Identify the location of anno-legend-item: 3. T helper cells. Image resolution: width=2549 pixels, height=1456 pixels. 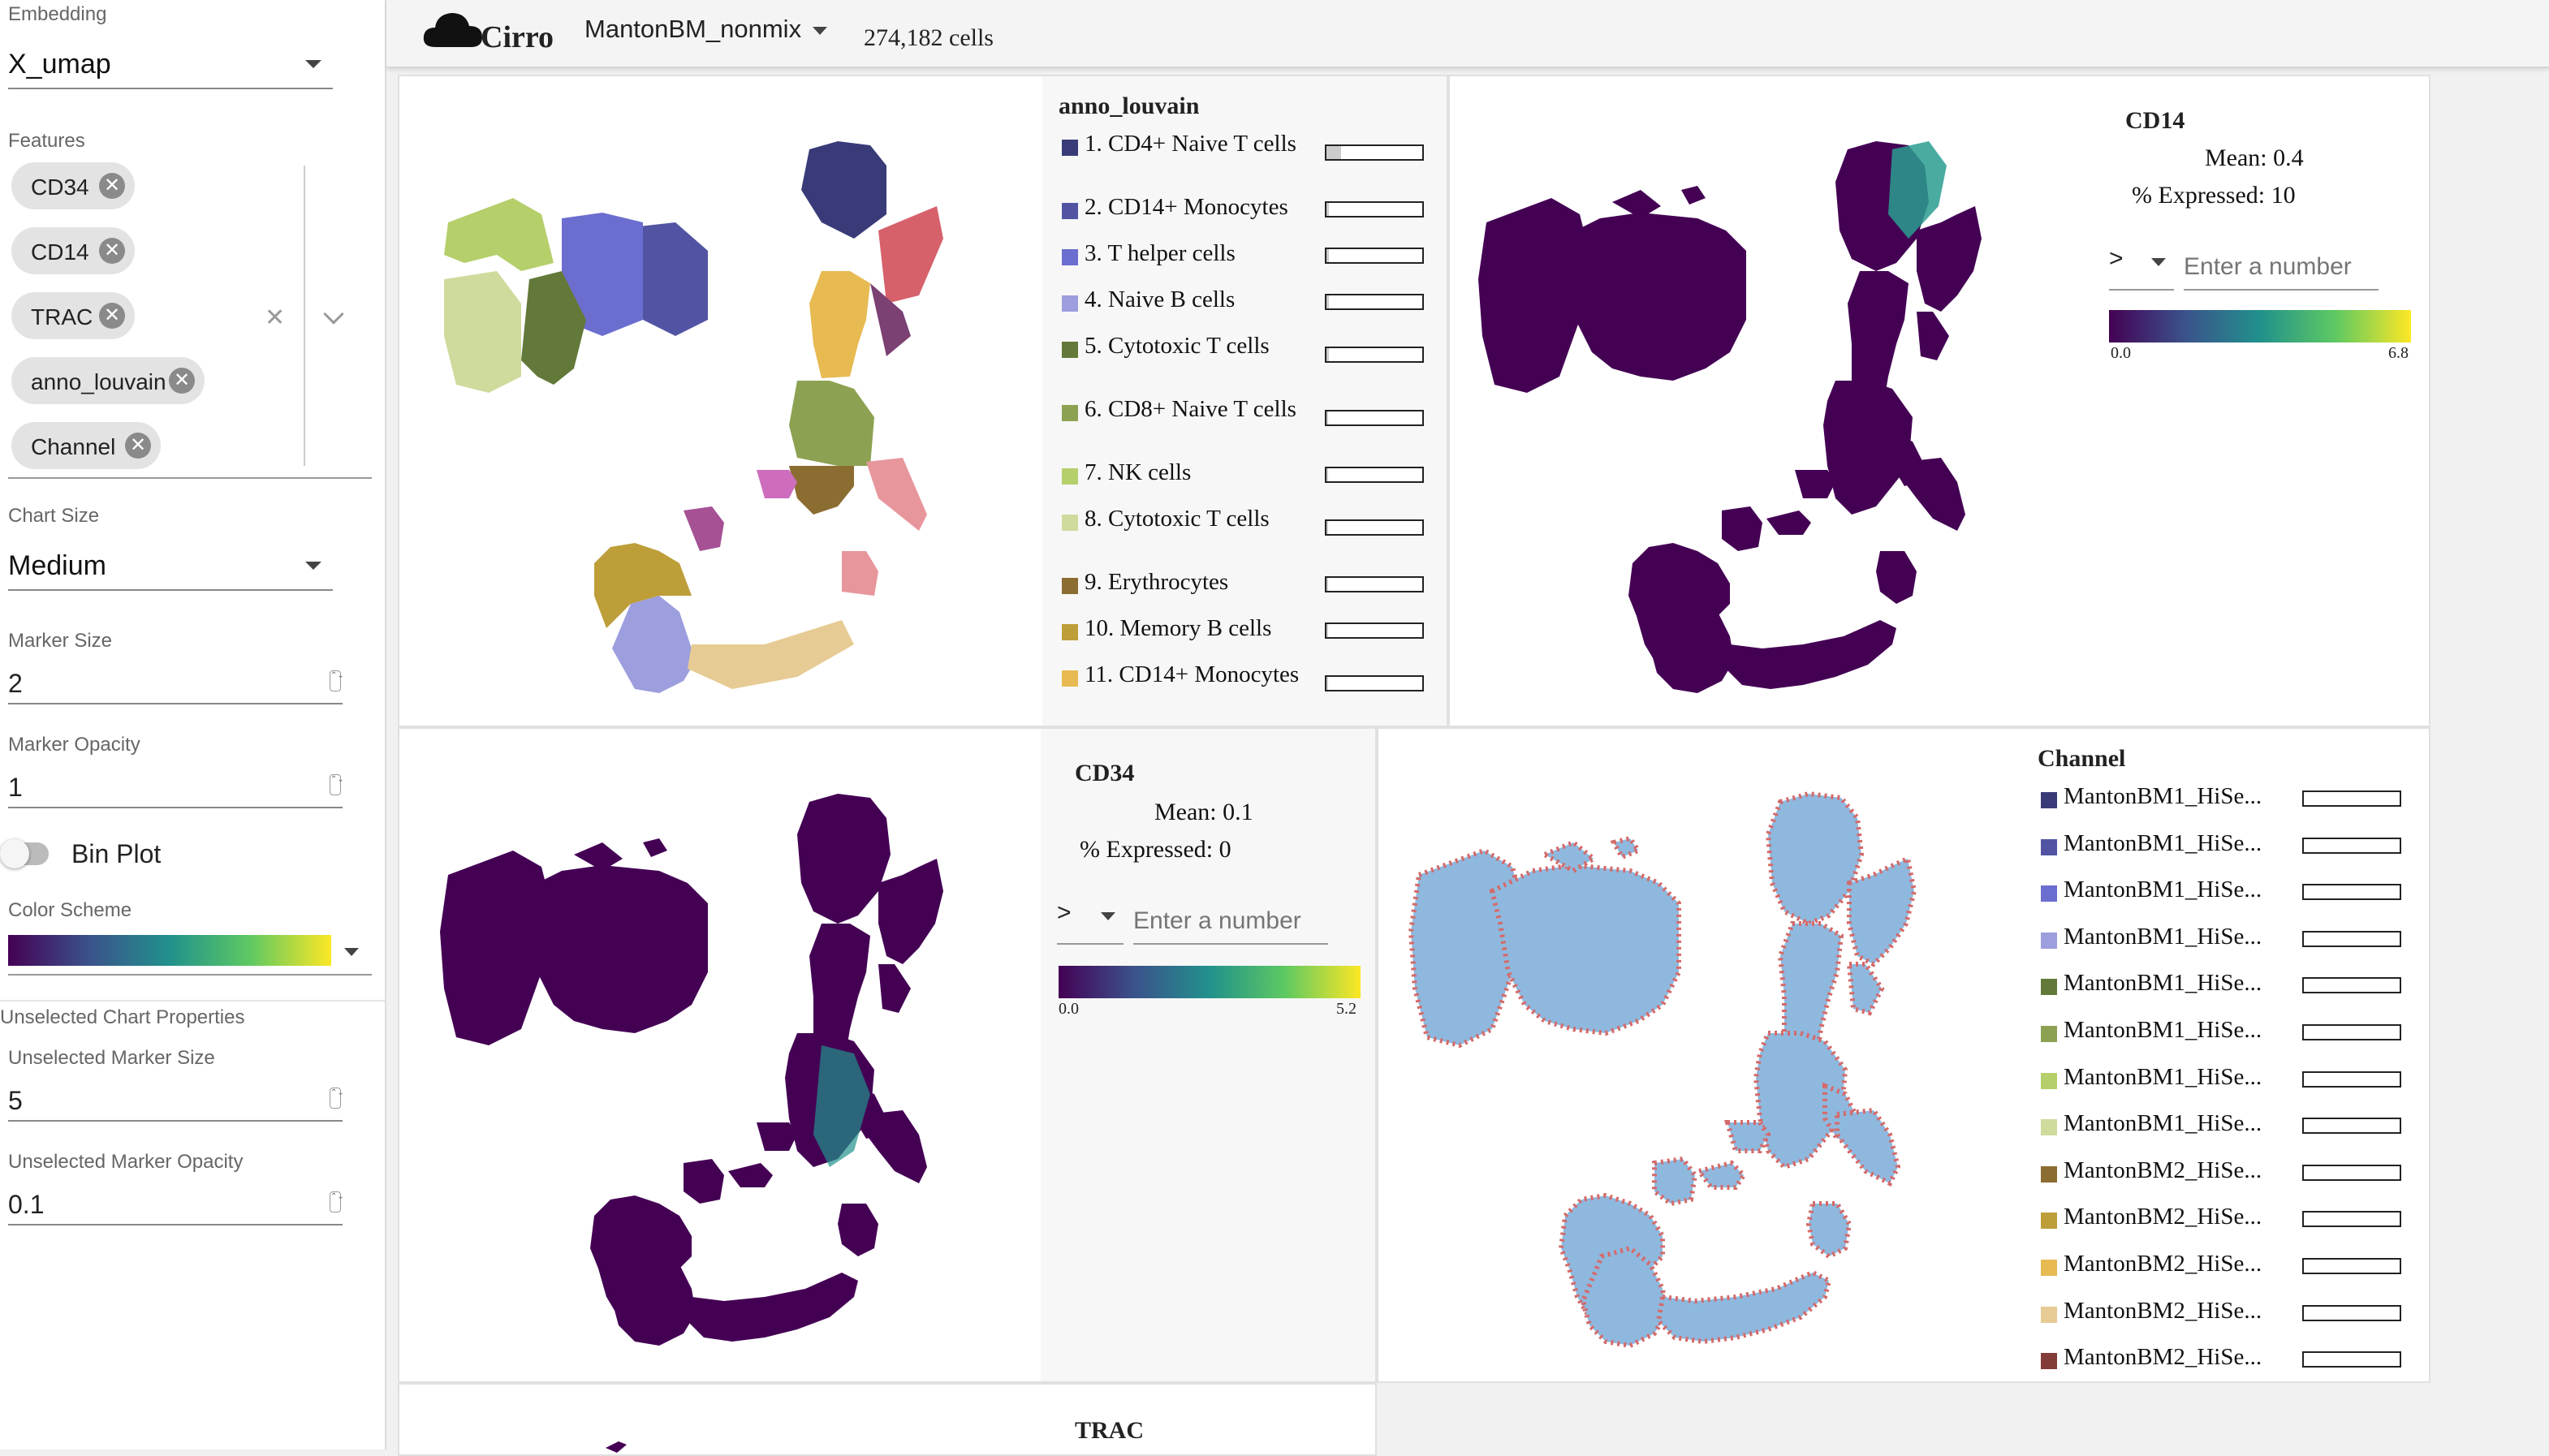
(1187, 253).